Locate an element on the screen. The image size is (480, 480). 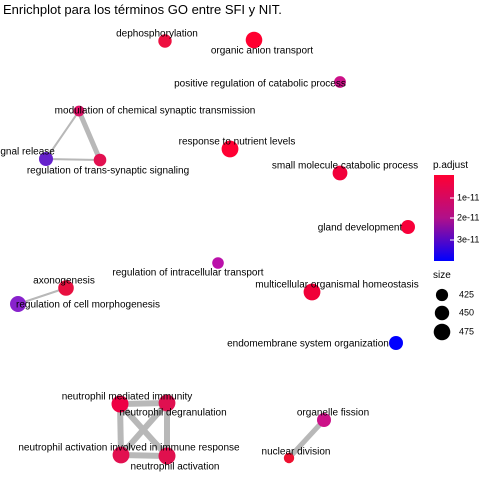
edge-signal-release--regulation-of-trans-synaptic-signaling is located at coordinates (73, 159).